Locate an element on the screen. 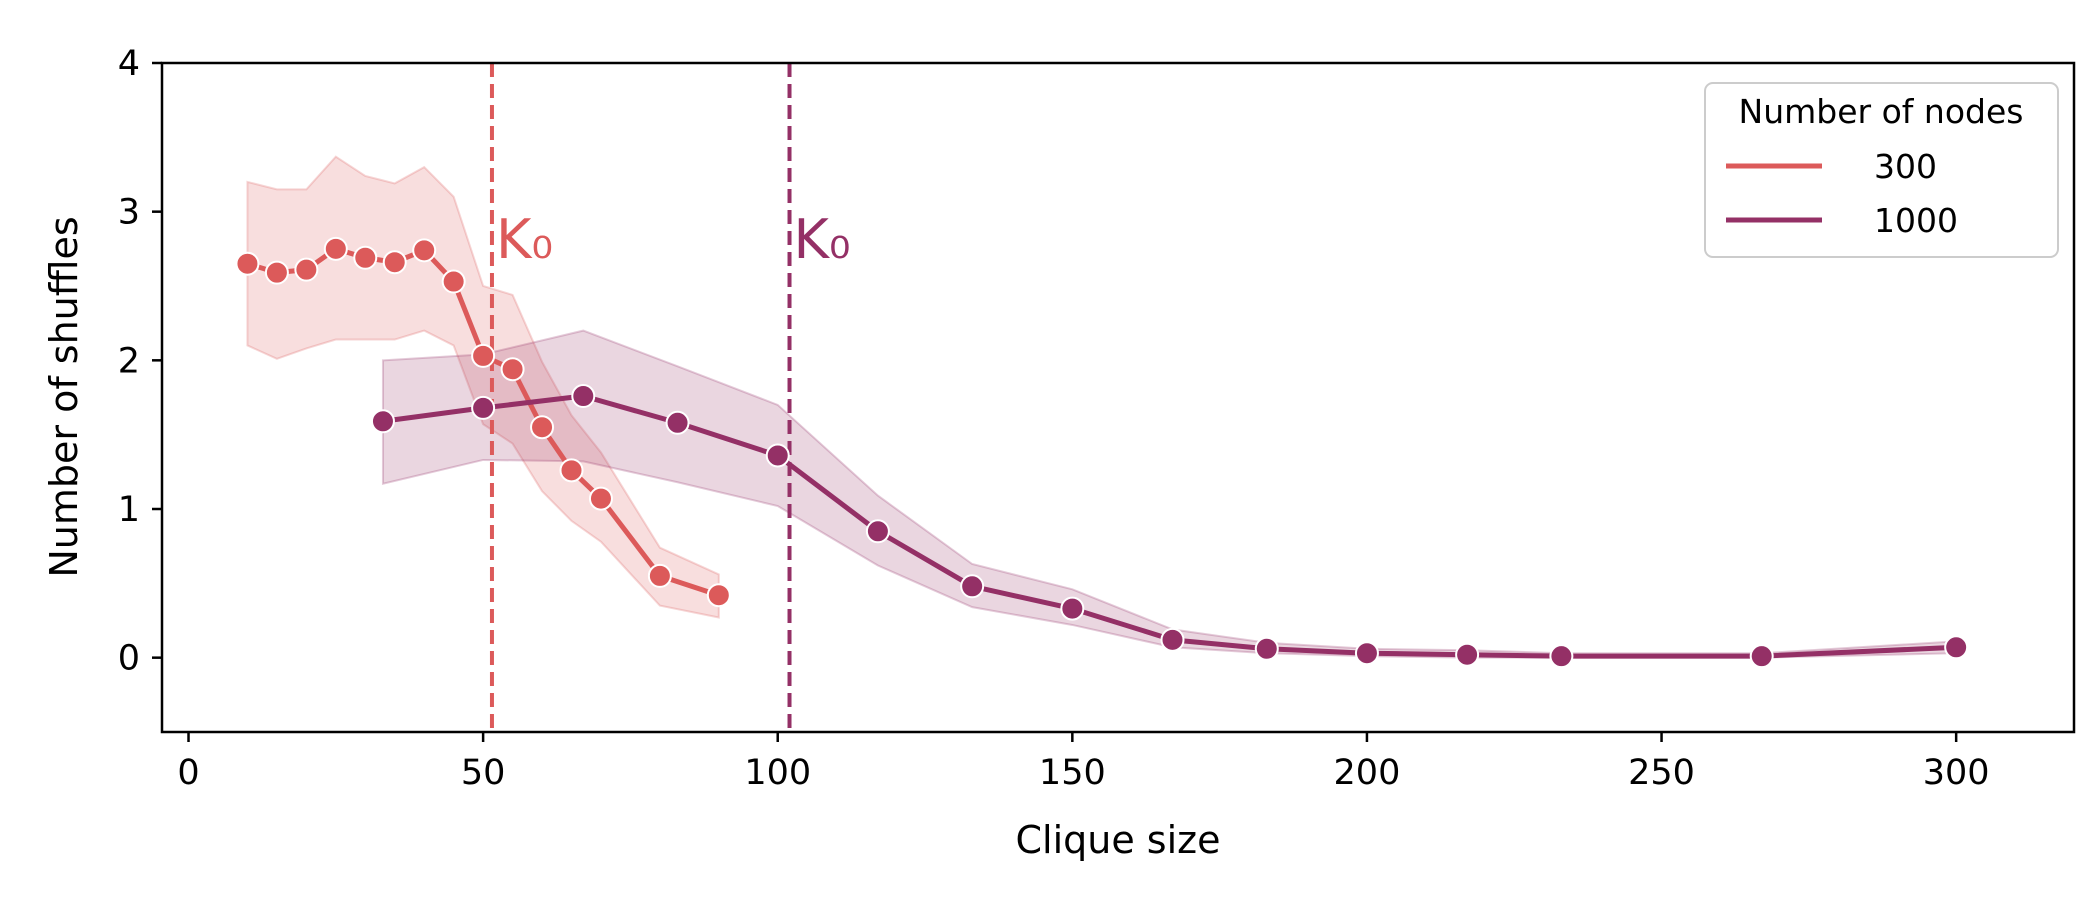  x-tick-label: 0 is located at coordinates (188, 773).